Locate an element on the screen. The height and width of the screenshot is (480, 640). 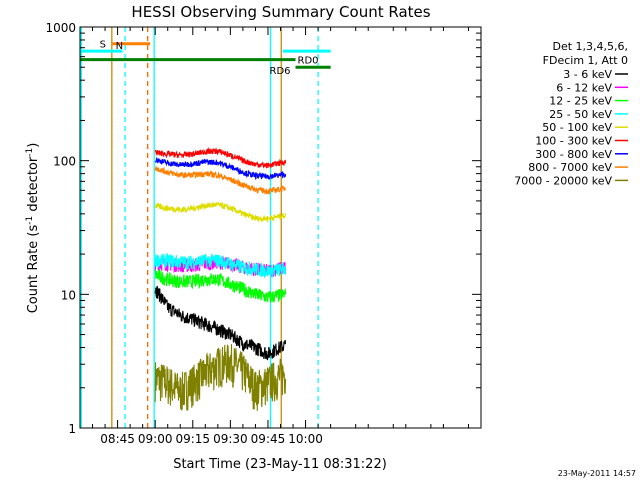
legend-label-0: 3 - 6 keV is located at coordinates (587, 74).